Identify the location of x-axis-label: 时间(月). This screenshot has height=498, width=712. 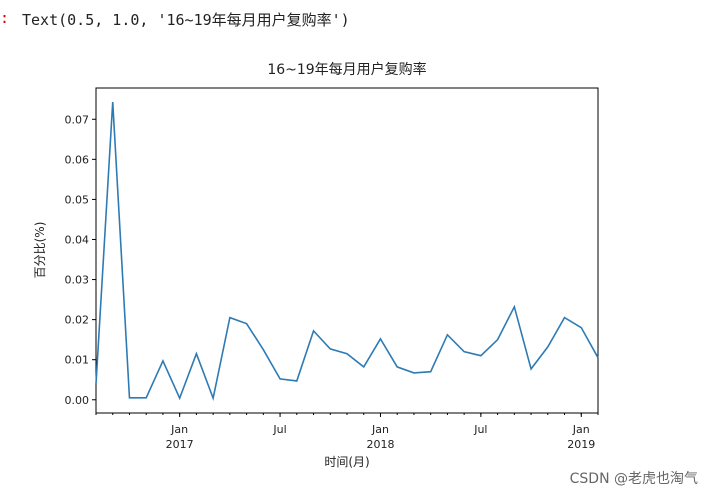
(346, 462).